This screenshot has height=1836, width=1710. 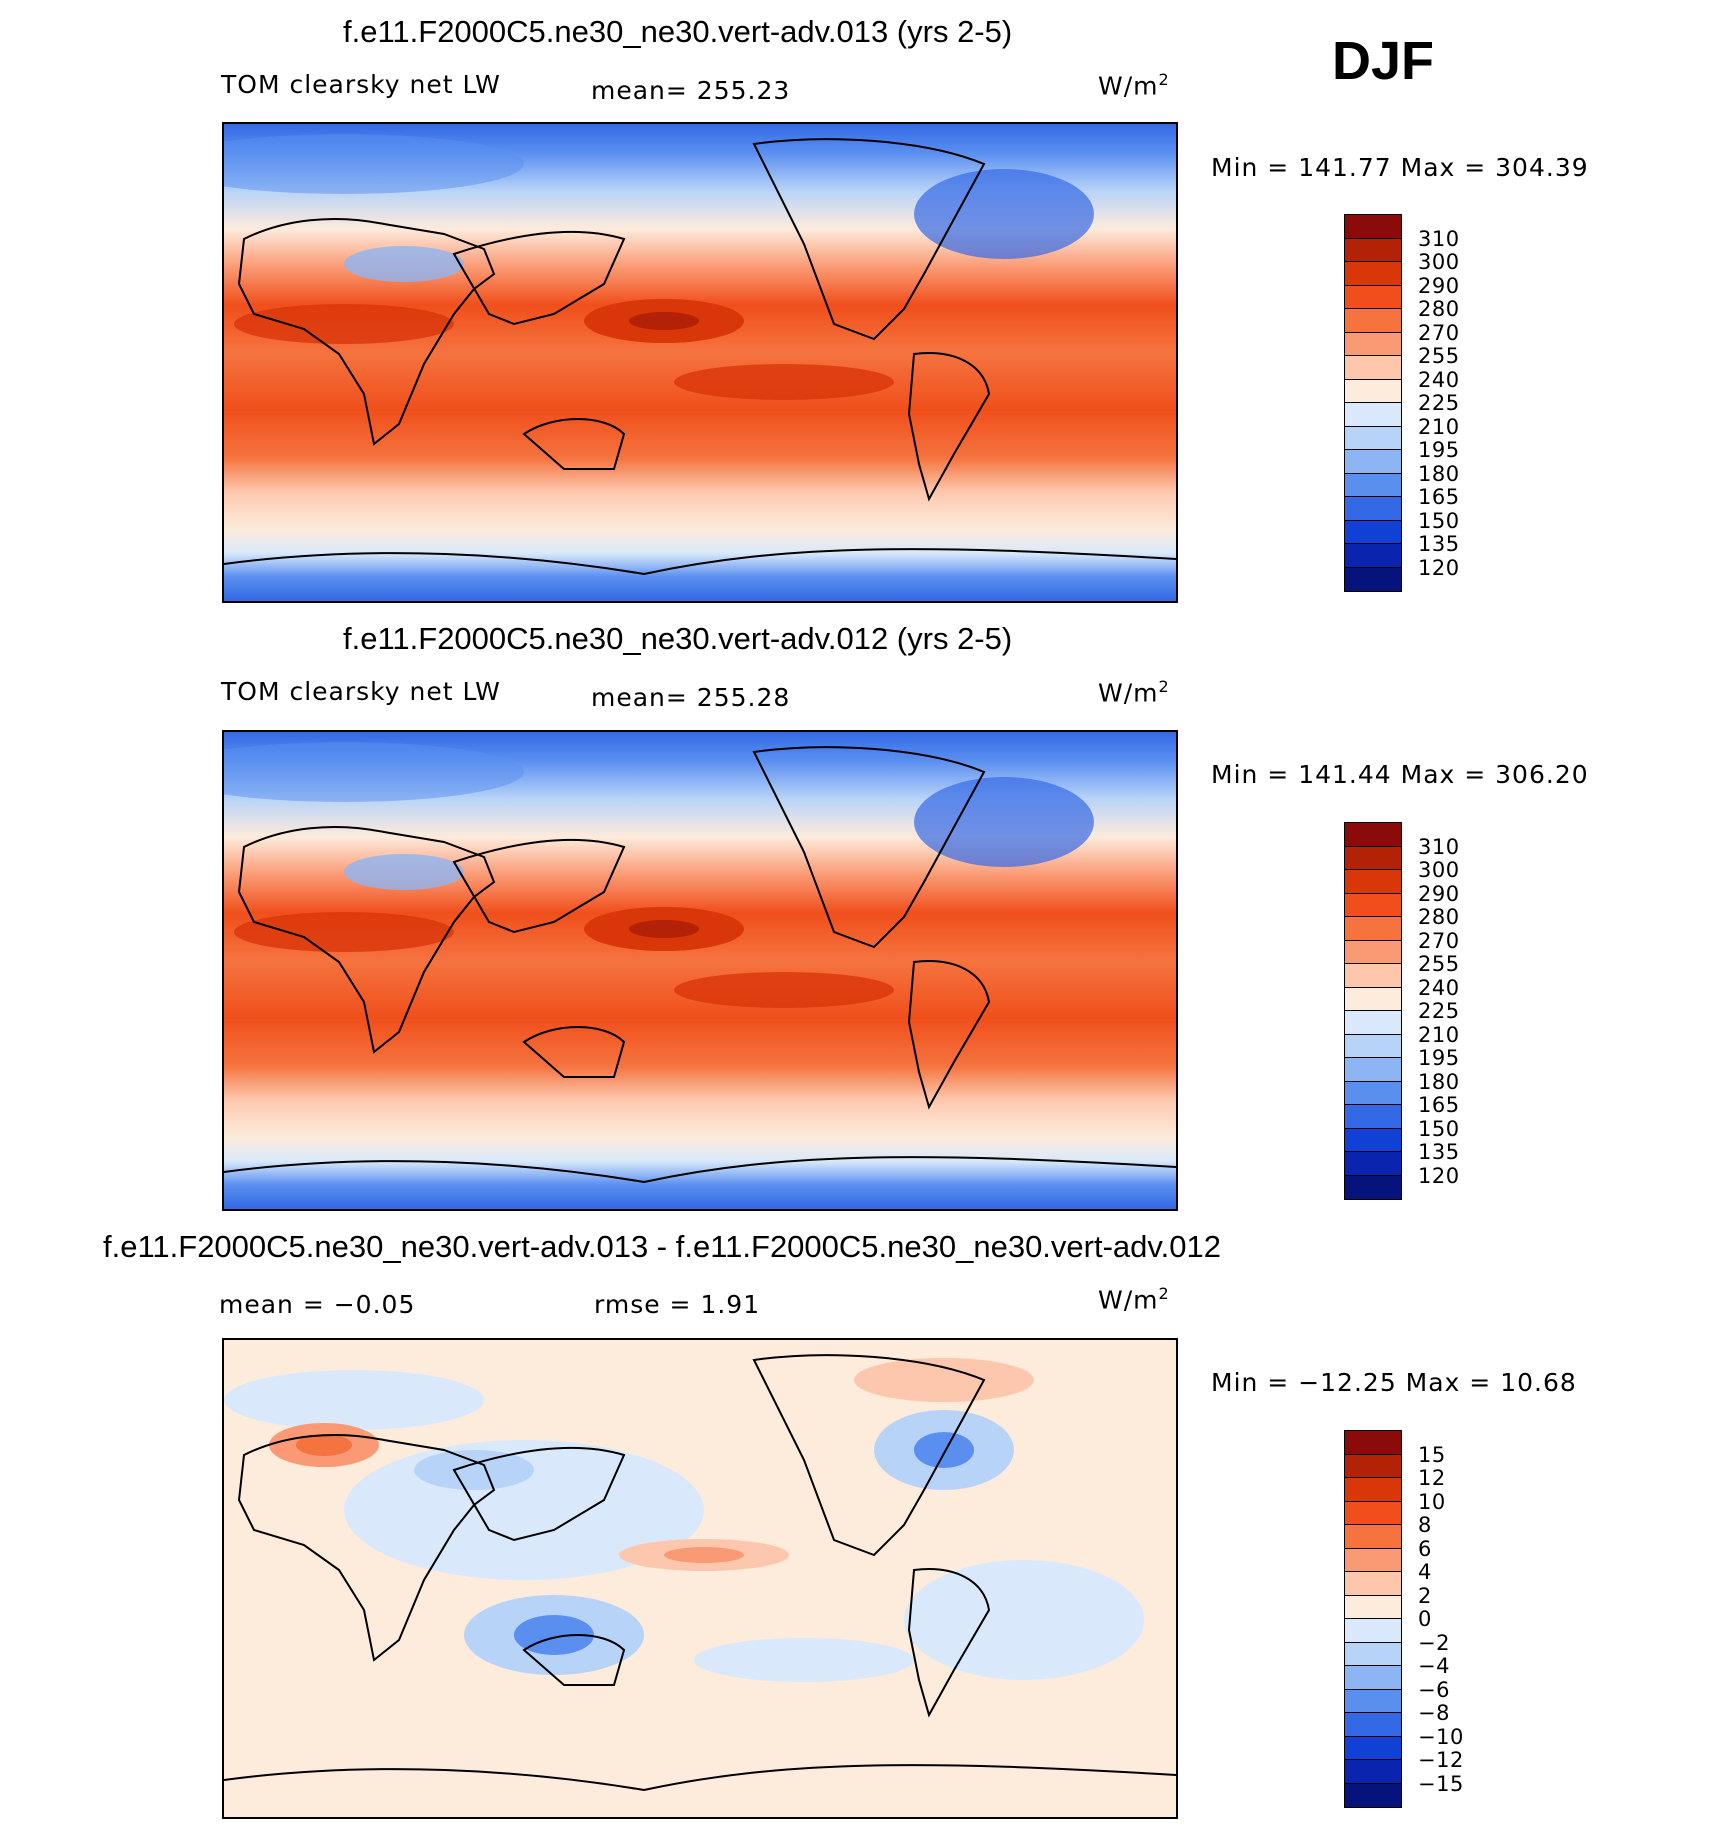 What do you see at coordinates (1441, 1736) in the screenshot?
I see `colorbar-tick-label: −10` at bounding box center [1441, 1736].